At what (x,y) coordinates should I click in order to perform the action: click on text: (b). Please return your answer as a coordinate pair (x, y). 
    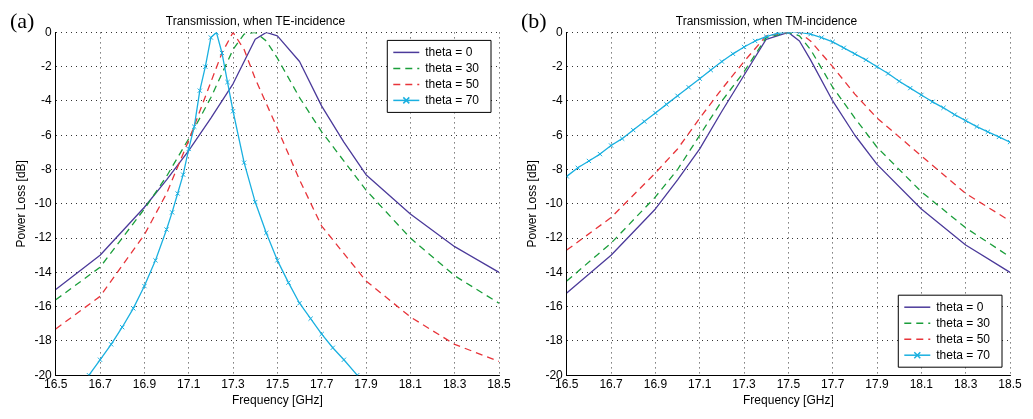
    Looking at the image, I should click on (534, 21).